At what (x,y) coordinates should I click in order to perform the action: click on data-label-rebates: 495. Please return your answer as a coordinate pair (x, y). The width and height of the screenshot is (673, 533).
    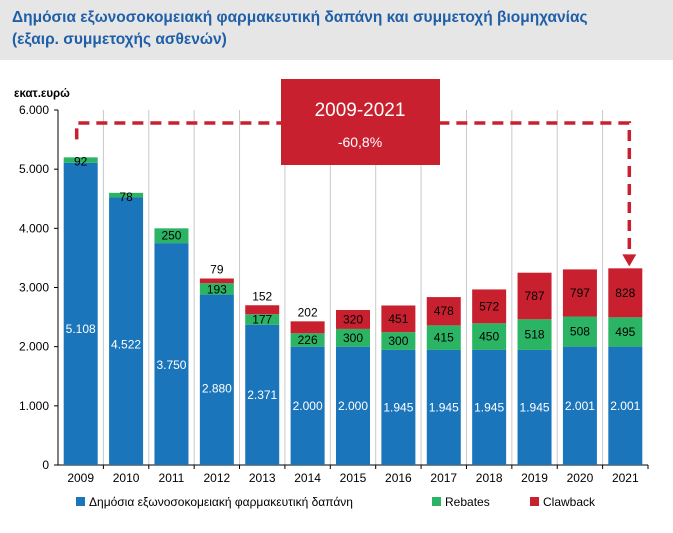
    Looking at the image, I should click on (625, 332).